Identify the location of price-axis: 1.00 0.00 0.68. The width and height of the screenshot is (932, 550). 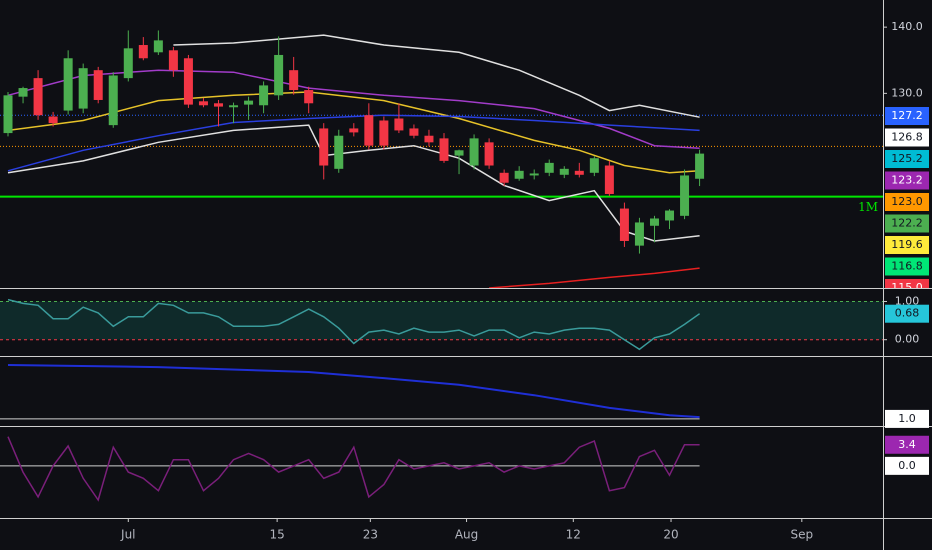
(906, 320).